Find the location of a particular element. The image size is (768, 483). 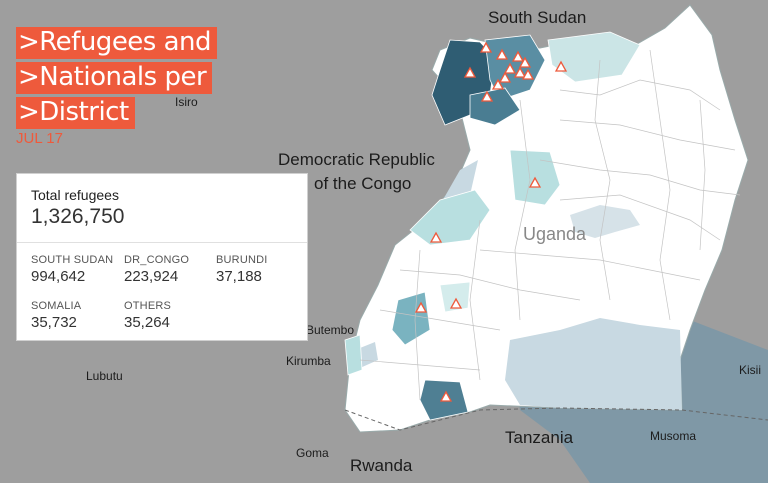

label-drc-1: Democratic Republic is located at coordinates (356, 159).